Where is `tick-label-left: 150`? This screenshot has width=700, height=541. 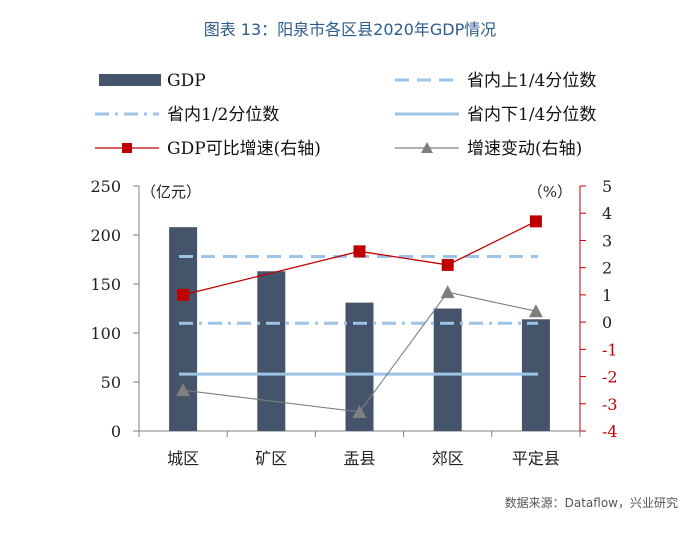
tick-label-left: 150 is located at coordinates (105, 284).